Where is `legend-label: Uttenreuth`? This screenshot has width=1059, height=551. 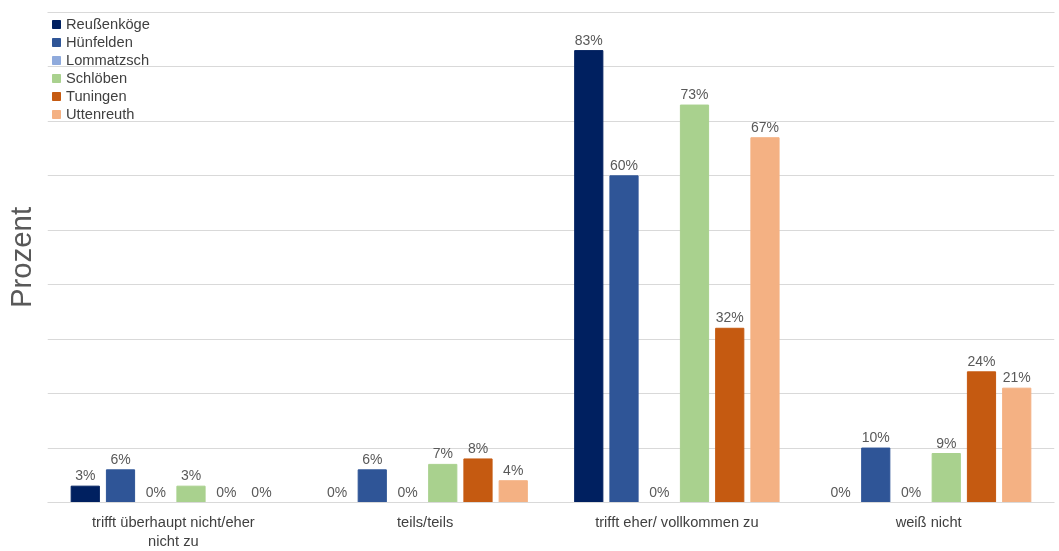
legend-label: Uttenreuth is located at coordinates (100, 114).